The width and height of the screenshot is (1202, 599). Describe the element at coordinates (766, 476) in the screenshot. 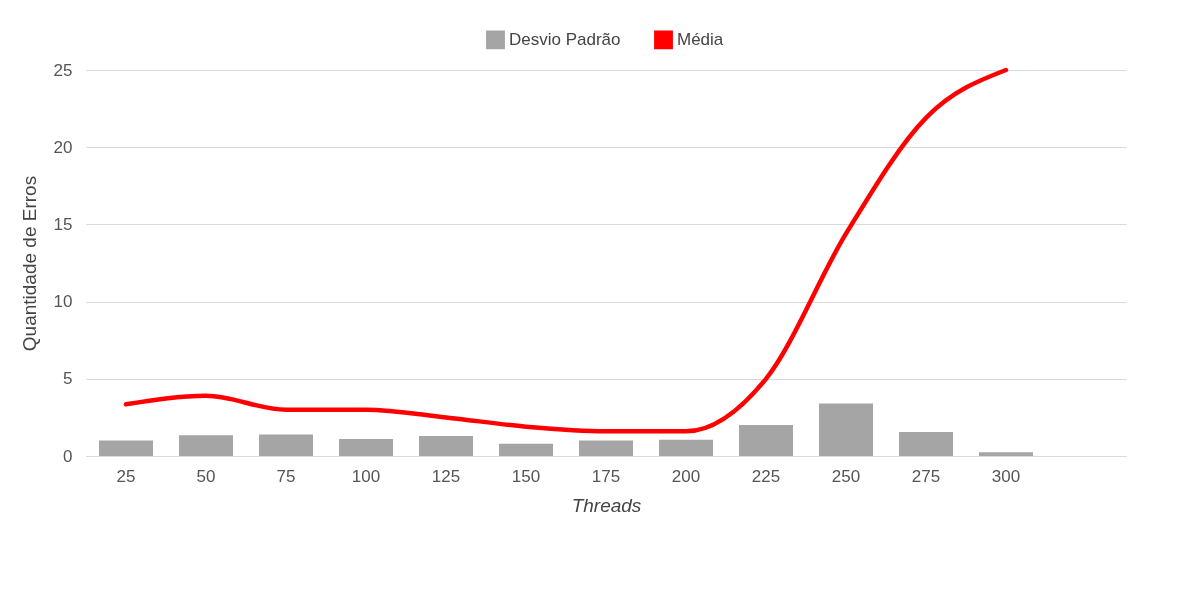

I see `x-tick-label: 225` at that location.